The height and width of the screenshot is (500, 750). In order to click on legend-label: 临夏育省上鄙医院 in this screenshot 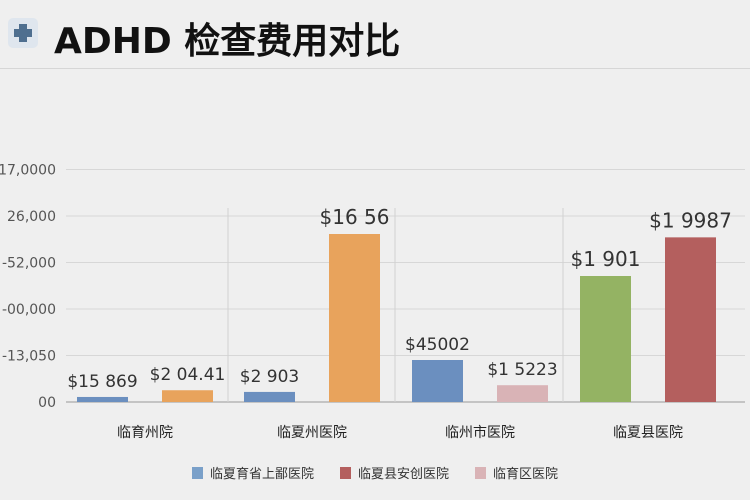, I will do `click(261, 474)`.